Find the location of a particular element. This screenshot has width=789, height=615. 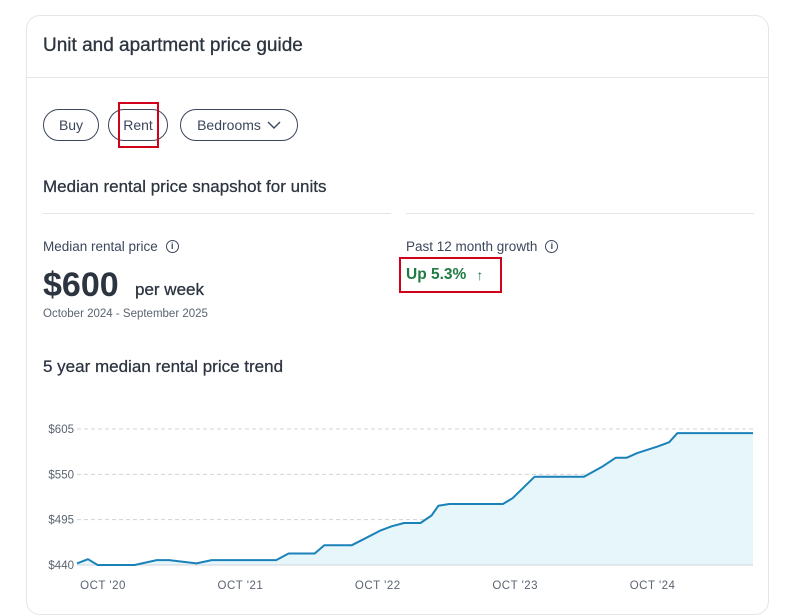

y-tick-label: $550 is located at coordinates (61, 475).